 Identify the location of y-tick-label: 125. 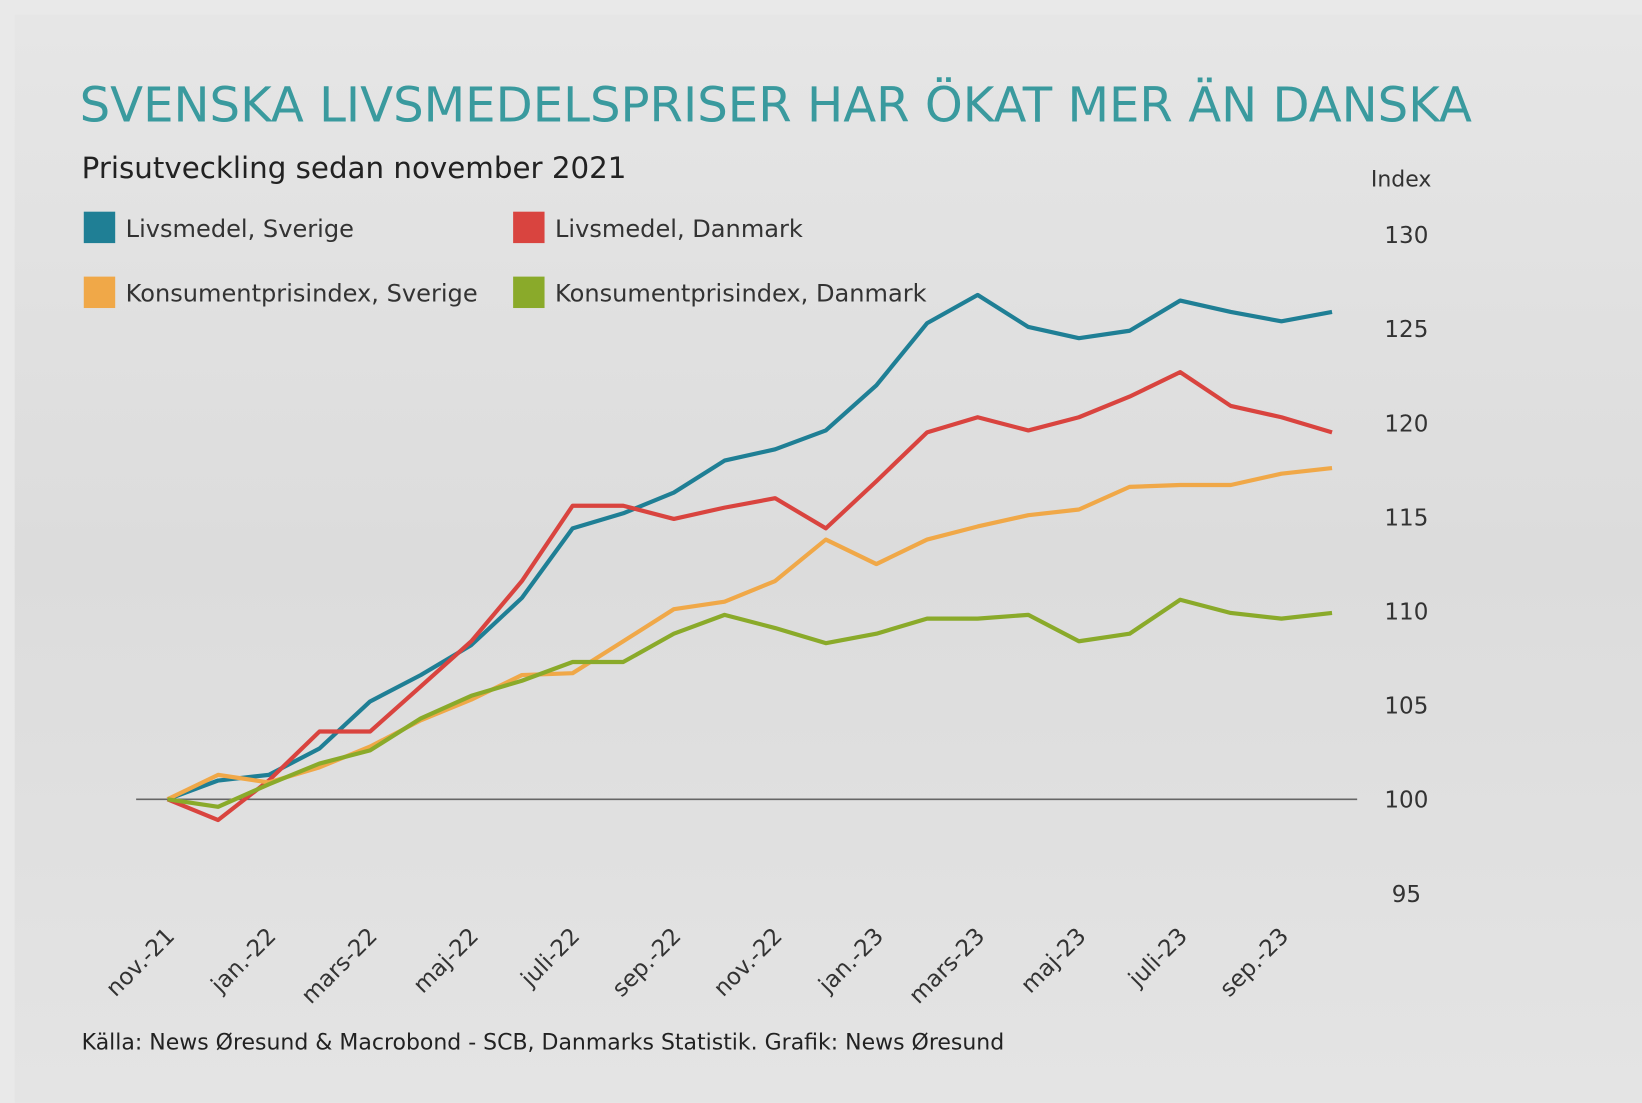
(1406, 330).